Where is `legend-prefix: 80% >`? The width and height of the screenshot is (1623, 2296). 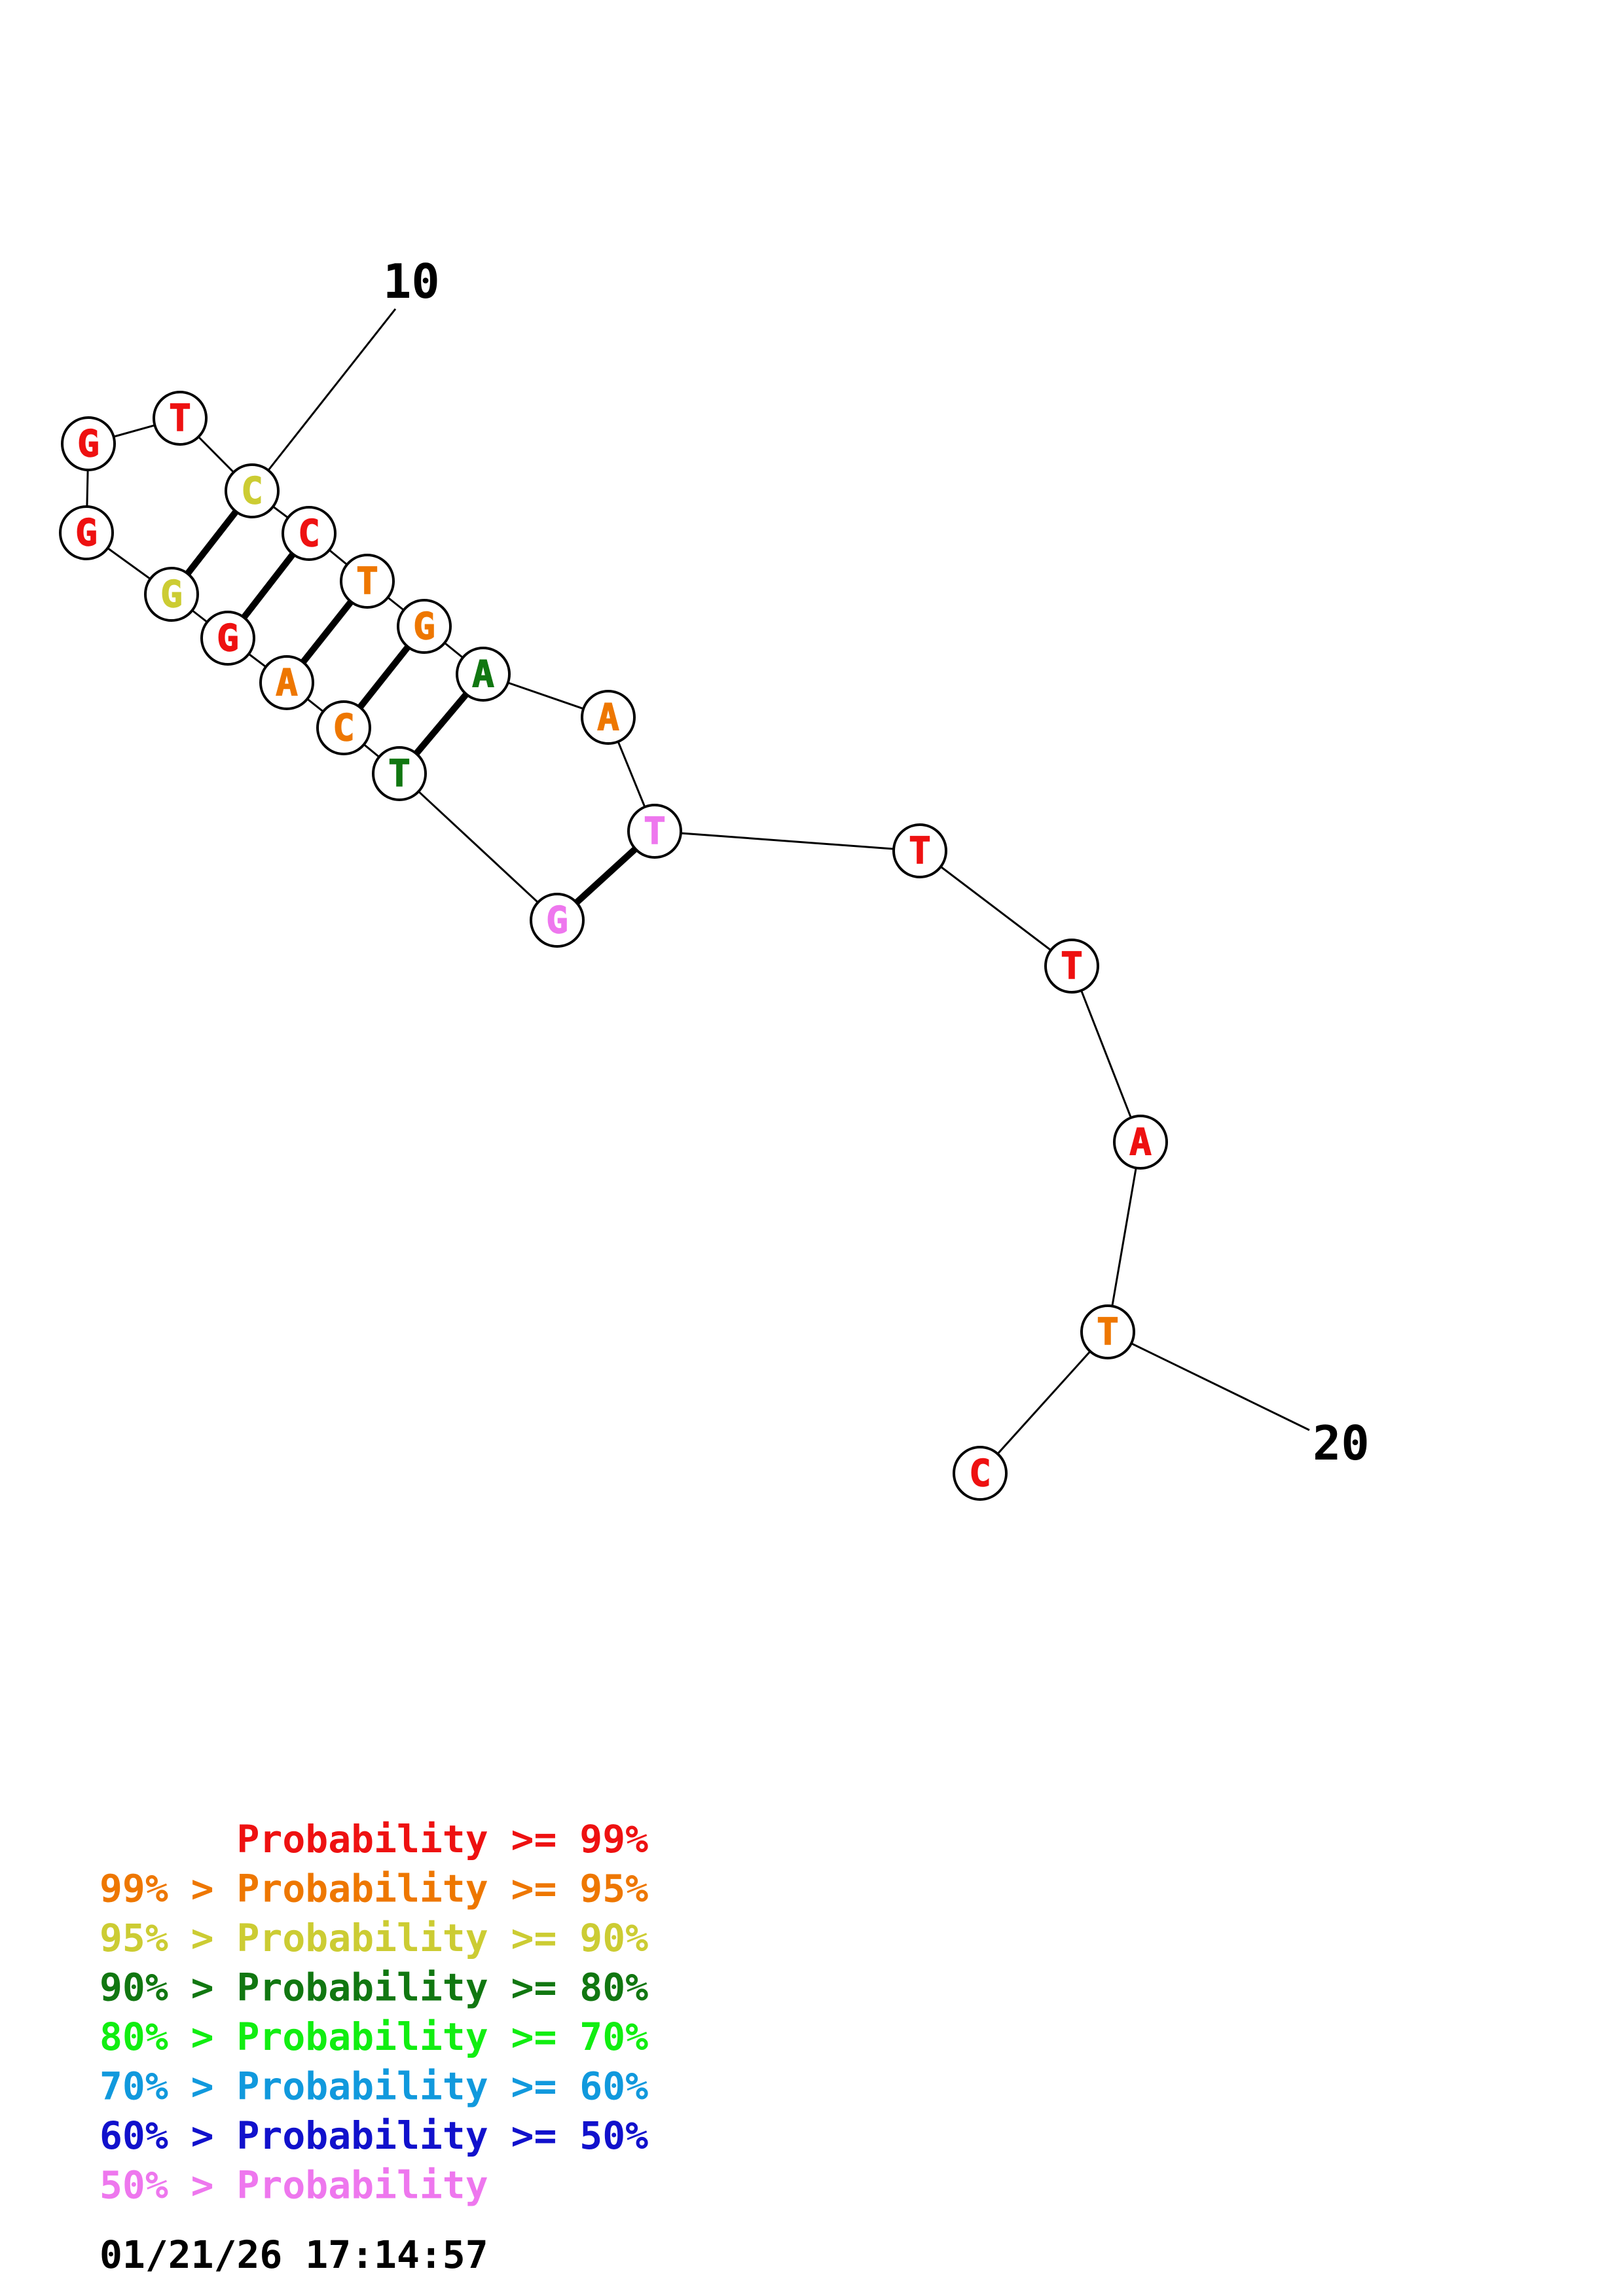
legend-prefix: 80% > is located at coordinates (168, 2037).